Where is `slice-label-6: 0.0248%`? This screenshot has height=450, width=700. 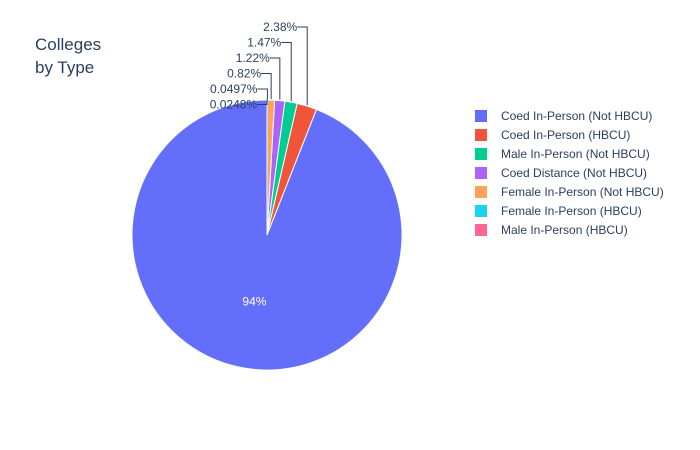
slice-label-6: 0.0248% is located at coordinates (234, 105).